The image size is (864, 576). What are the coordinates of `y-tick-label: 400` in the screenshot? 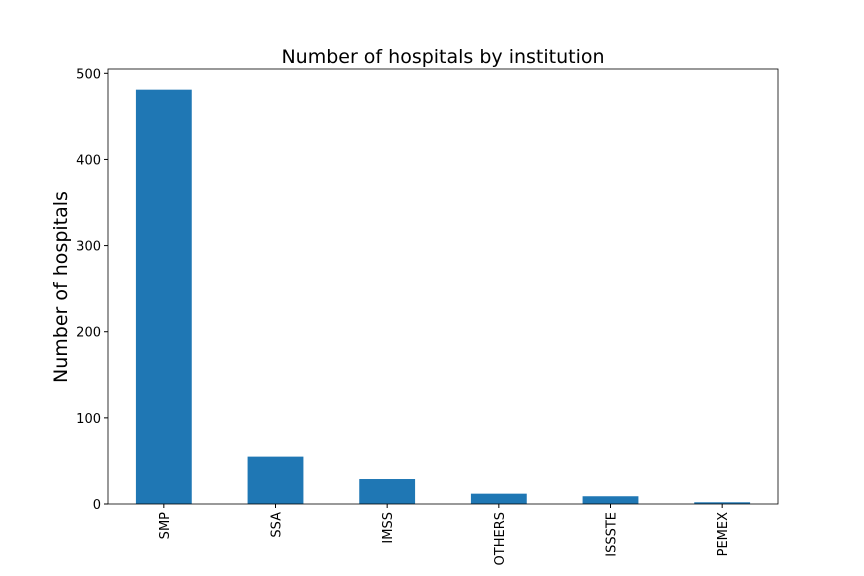 It's located at (88, 160).